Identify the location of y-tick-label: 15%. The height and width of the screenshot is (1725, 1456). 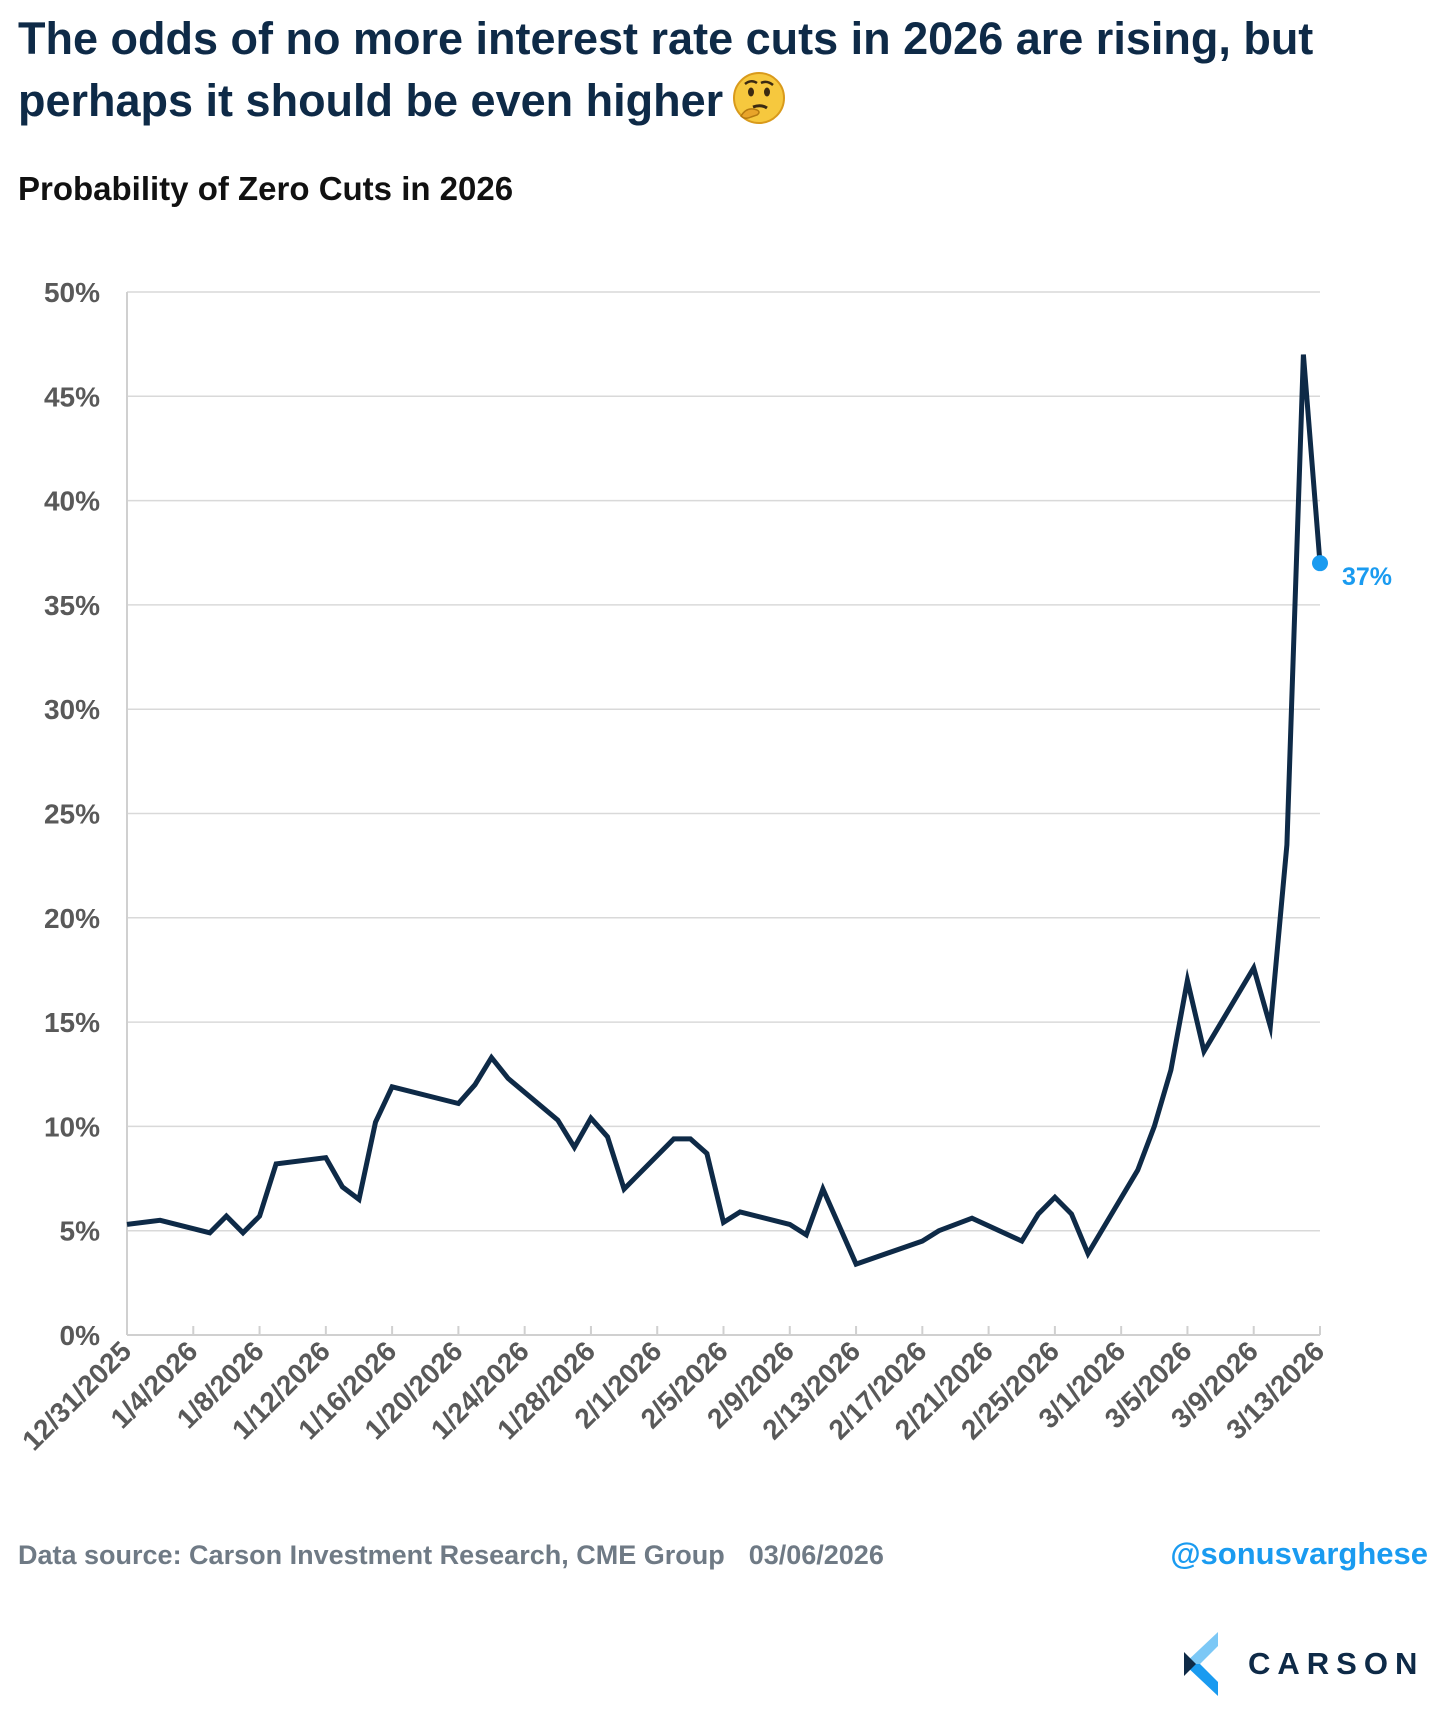
(72, 1022).